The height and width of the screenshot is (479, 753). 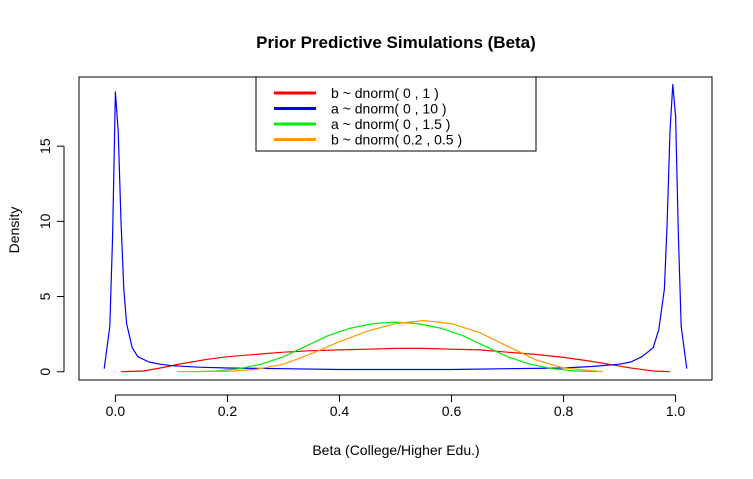 What do you see at coordinates (676, 411) in the screenshot?
I see `x-tick-label: 1.0` at bounding box center [676, 411].